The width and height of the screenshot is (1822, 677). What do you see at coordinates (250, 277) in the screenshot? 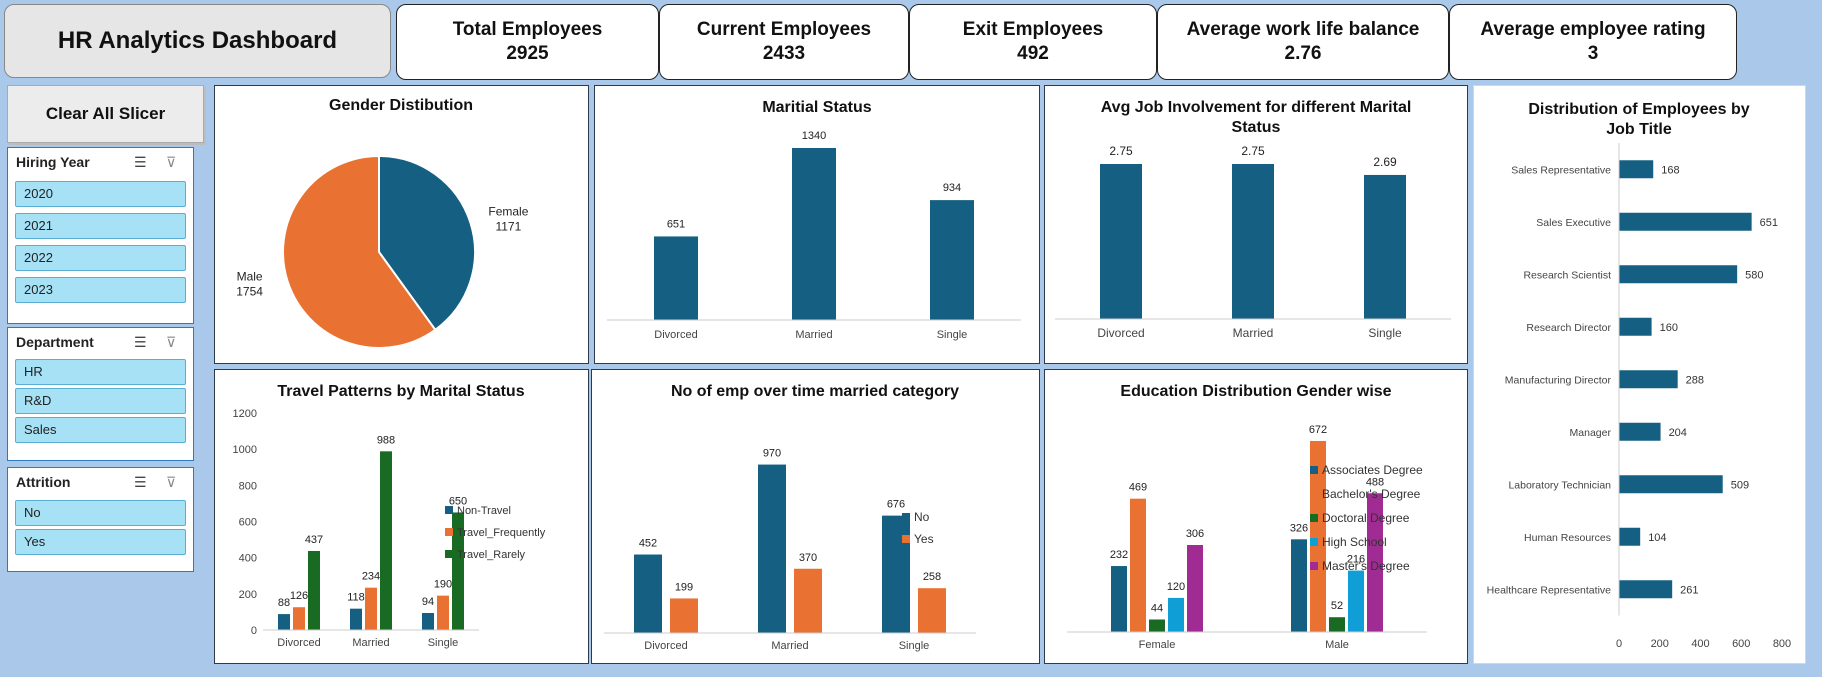
I see `pie-label: Male` at bounding box center [250, 277].